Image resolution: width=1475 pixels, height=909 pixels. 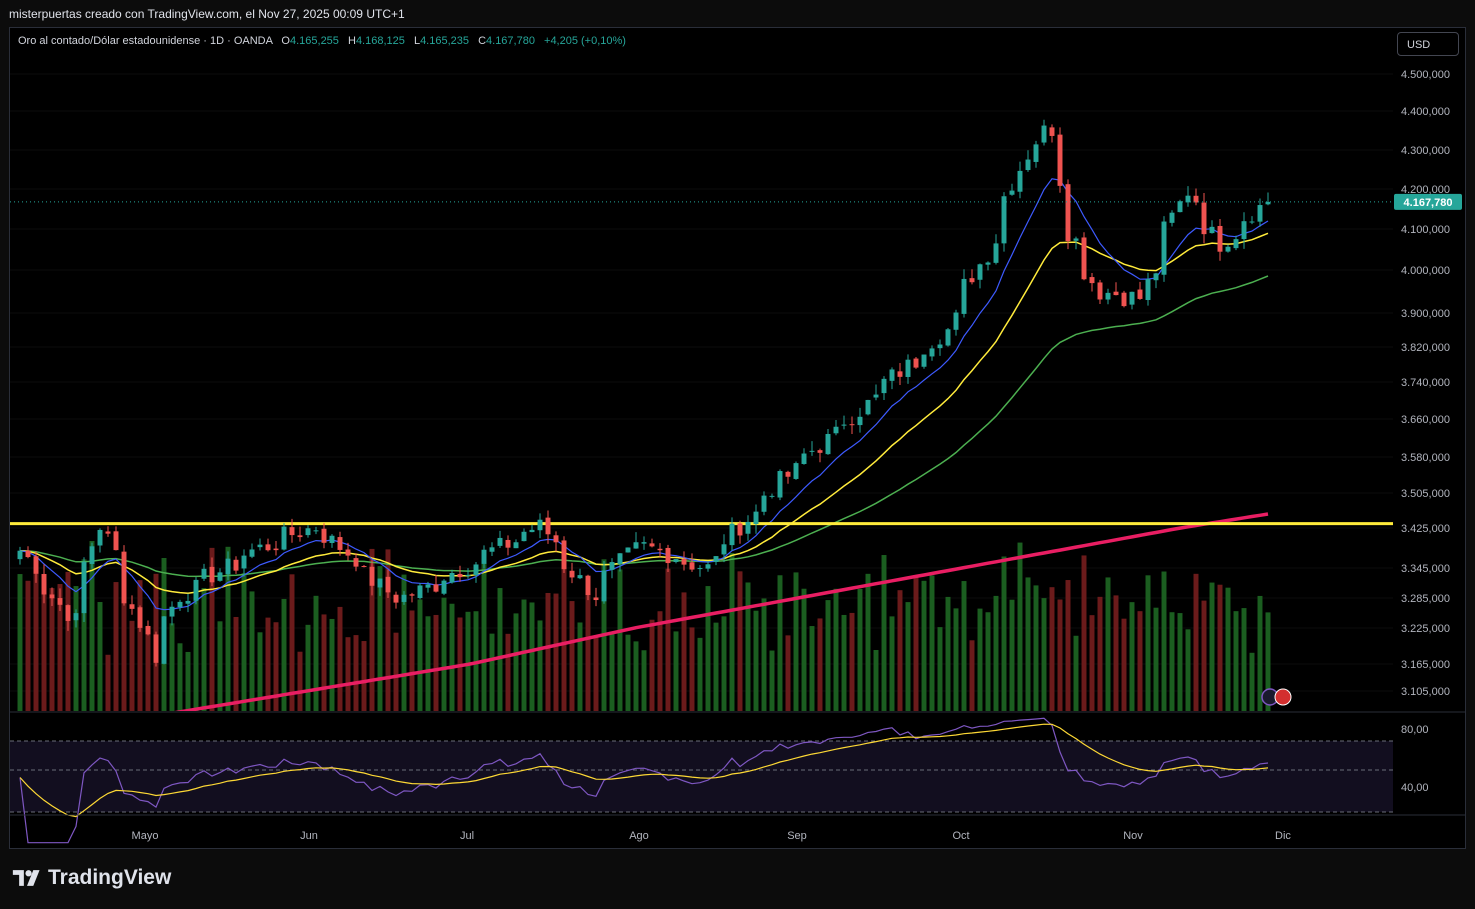 What do you see at coordinates (1425, 599) in the screenshot?
I see `price-tick-label: 3.285,000` at bounding box center [1425, 599].